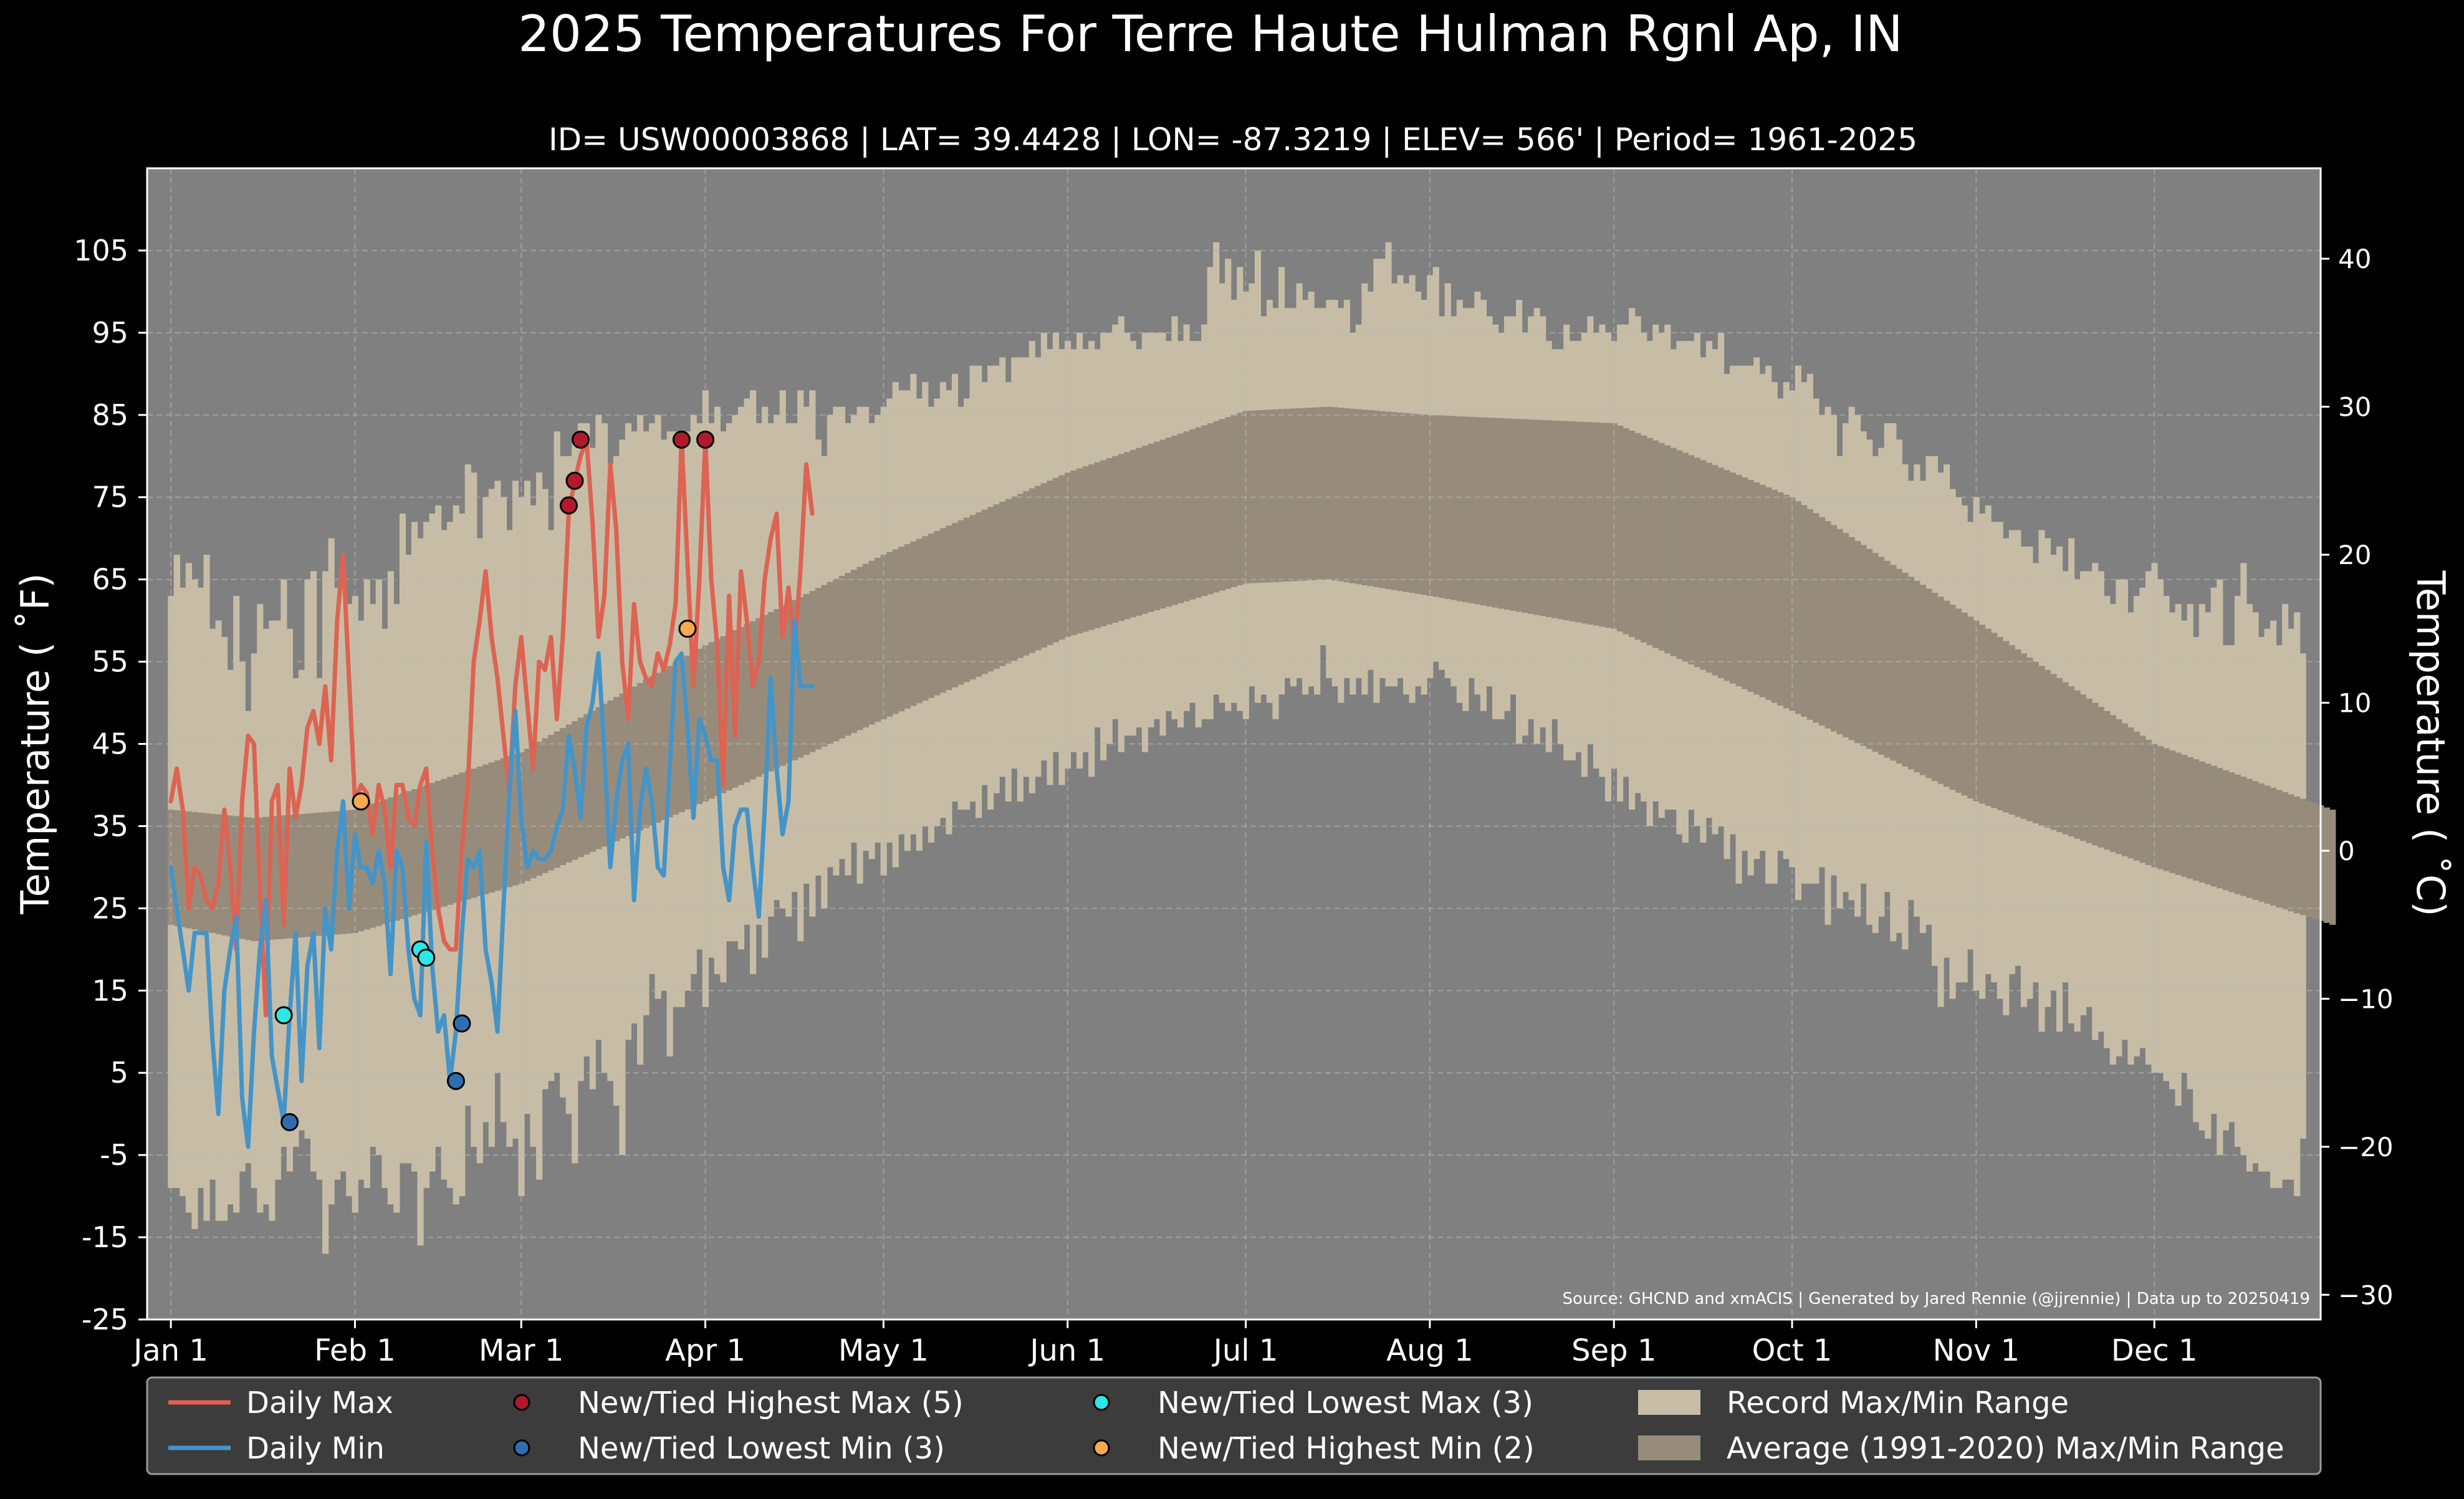  What do you see at coordinates (2354, 555) in the screenshot?
I see `y2-tick-label: 20` at bounding box center [2354, 555].